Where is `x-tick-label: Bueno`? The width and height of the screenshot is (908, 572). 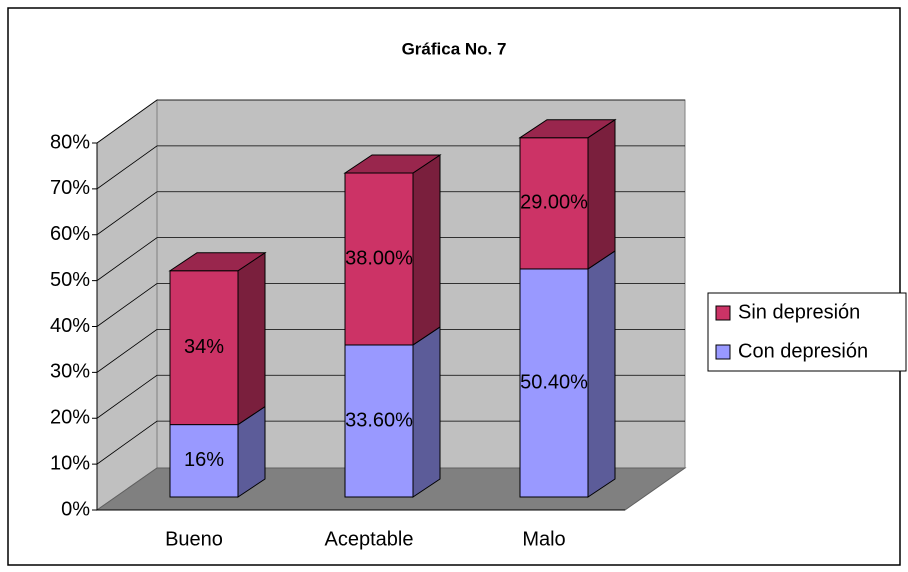
x-tick-label: Bueno is located at coordinates (194, 539).